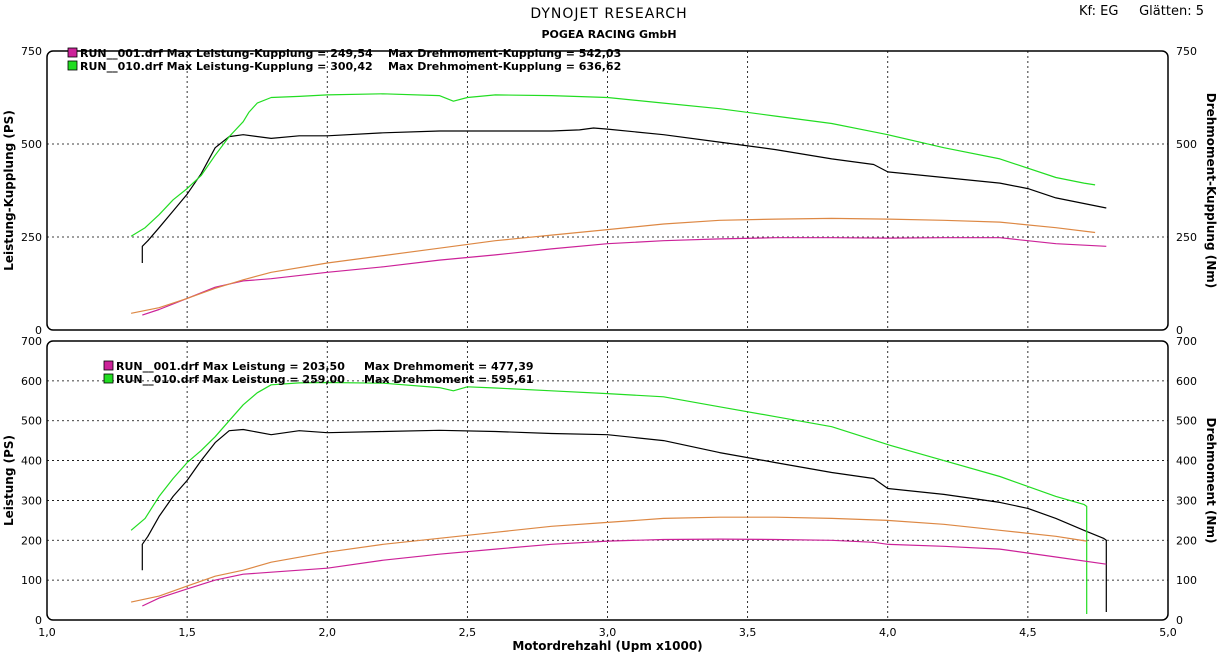 This screenshot has width=1218, height=652. Describe the element at coordinates (47, 632) in the screenshot. I see `x-tick-label: 1,0` at that location.